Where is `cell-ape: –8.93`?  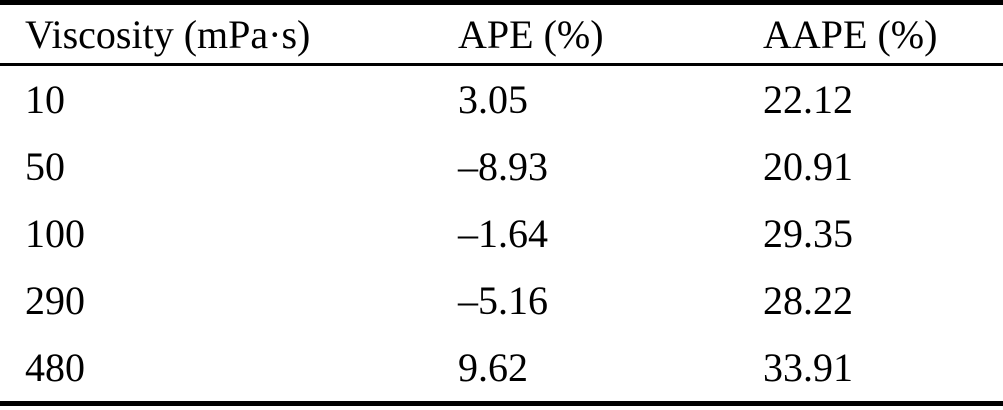 cell-ape: –8.93 is located at coordinates (503, 166).